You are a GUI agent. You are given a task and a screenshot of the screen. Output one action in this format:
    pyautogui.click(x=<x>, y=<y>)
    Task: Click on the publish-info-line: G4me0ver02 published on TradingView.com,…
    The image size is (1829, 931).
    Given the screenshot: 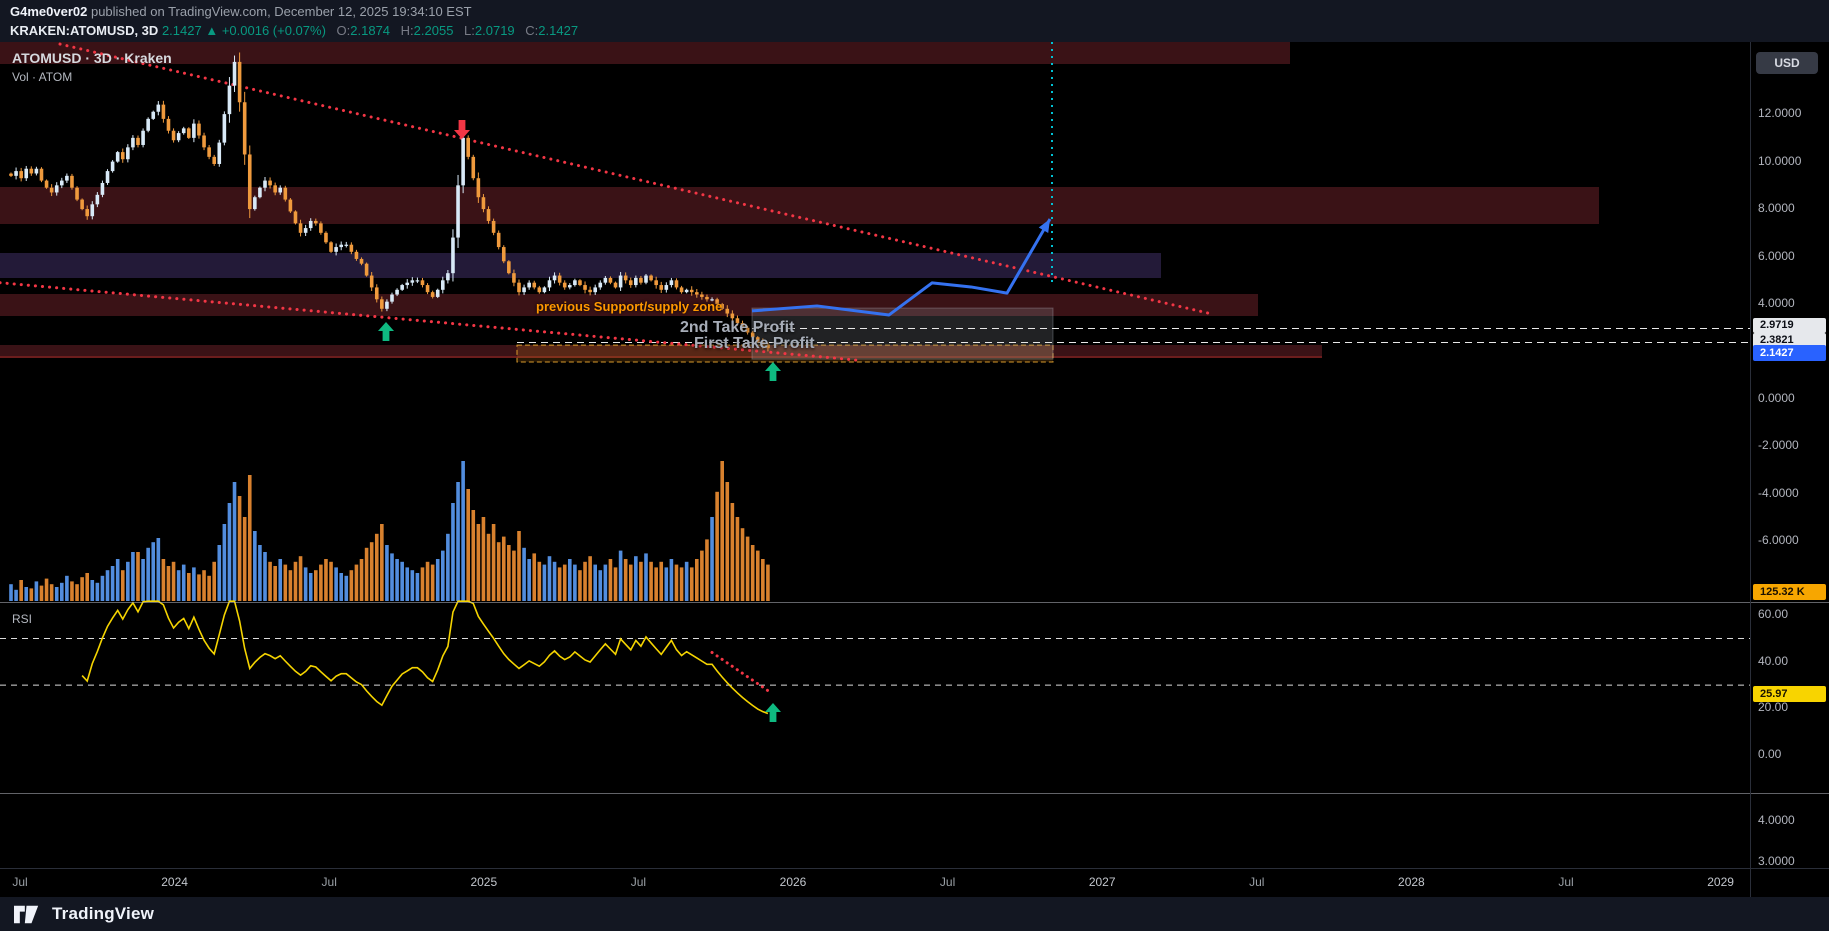 What is the action you would take?
    pyautogui.click(x=241, y=11)
    